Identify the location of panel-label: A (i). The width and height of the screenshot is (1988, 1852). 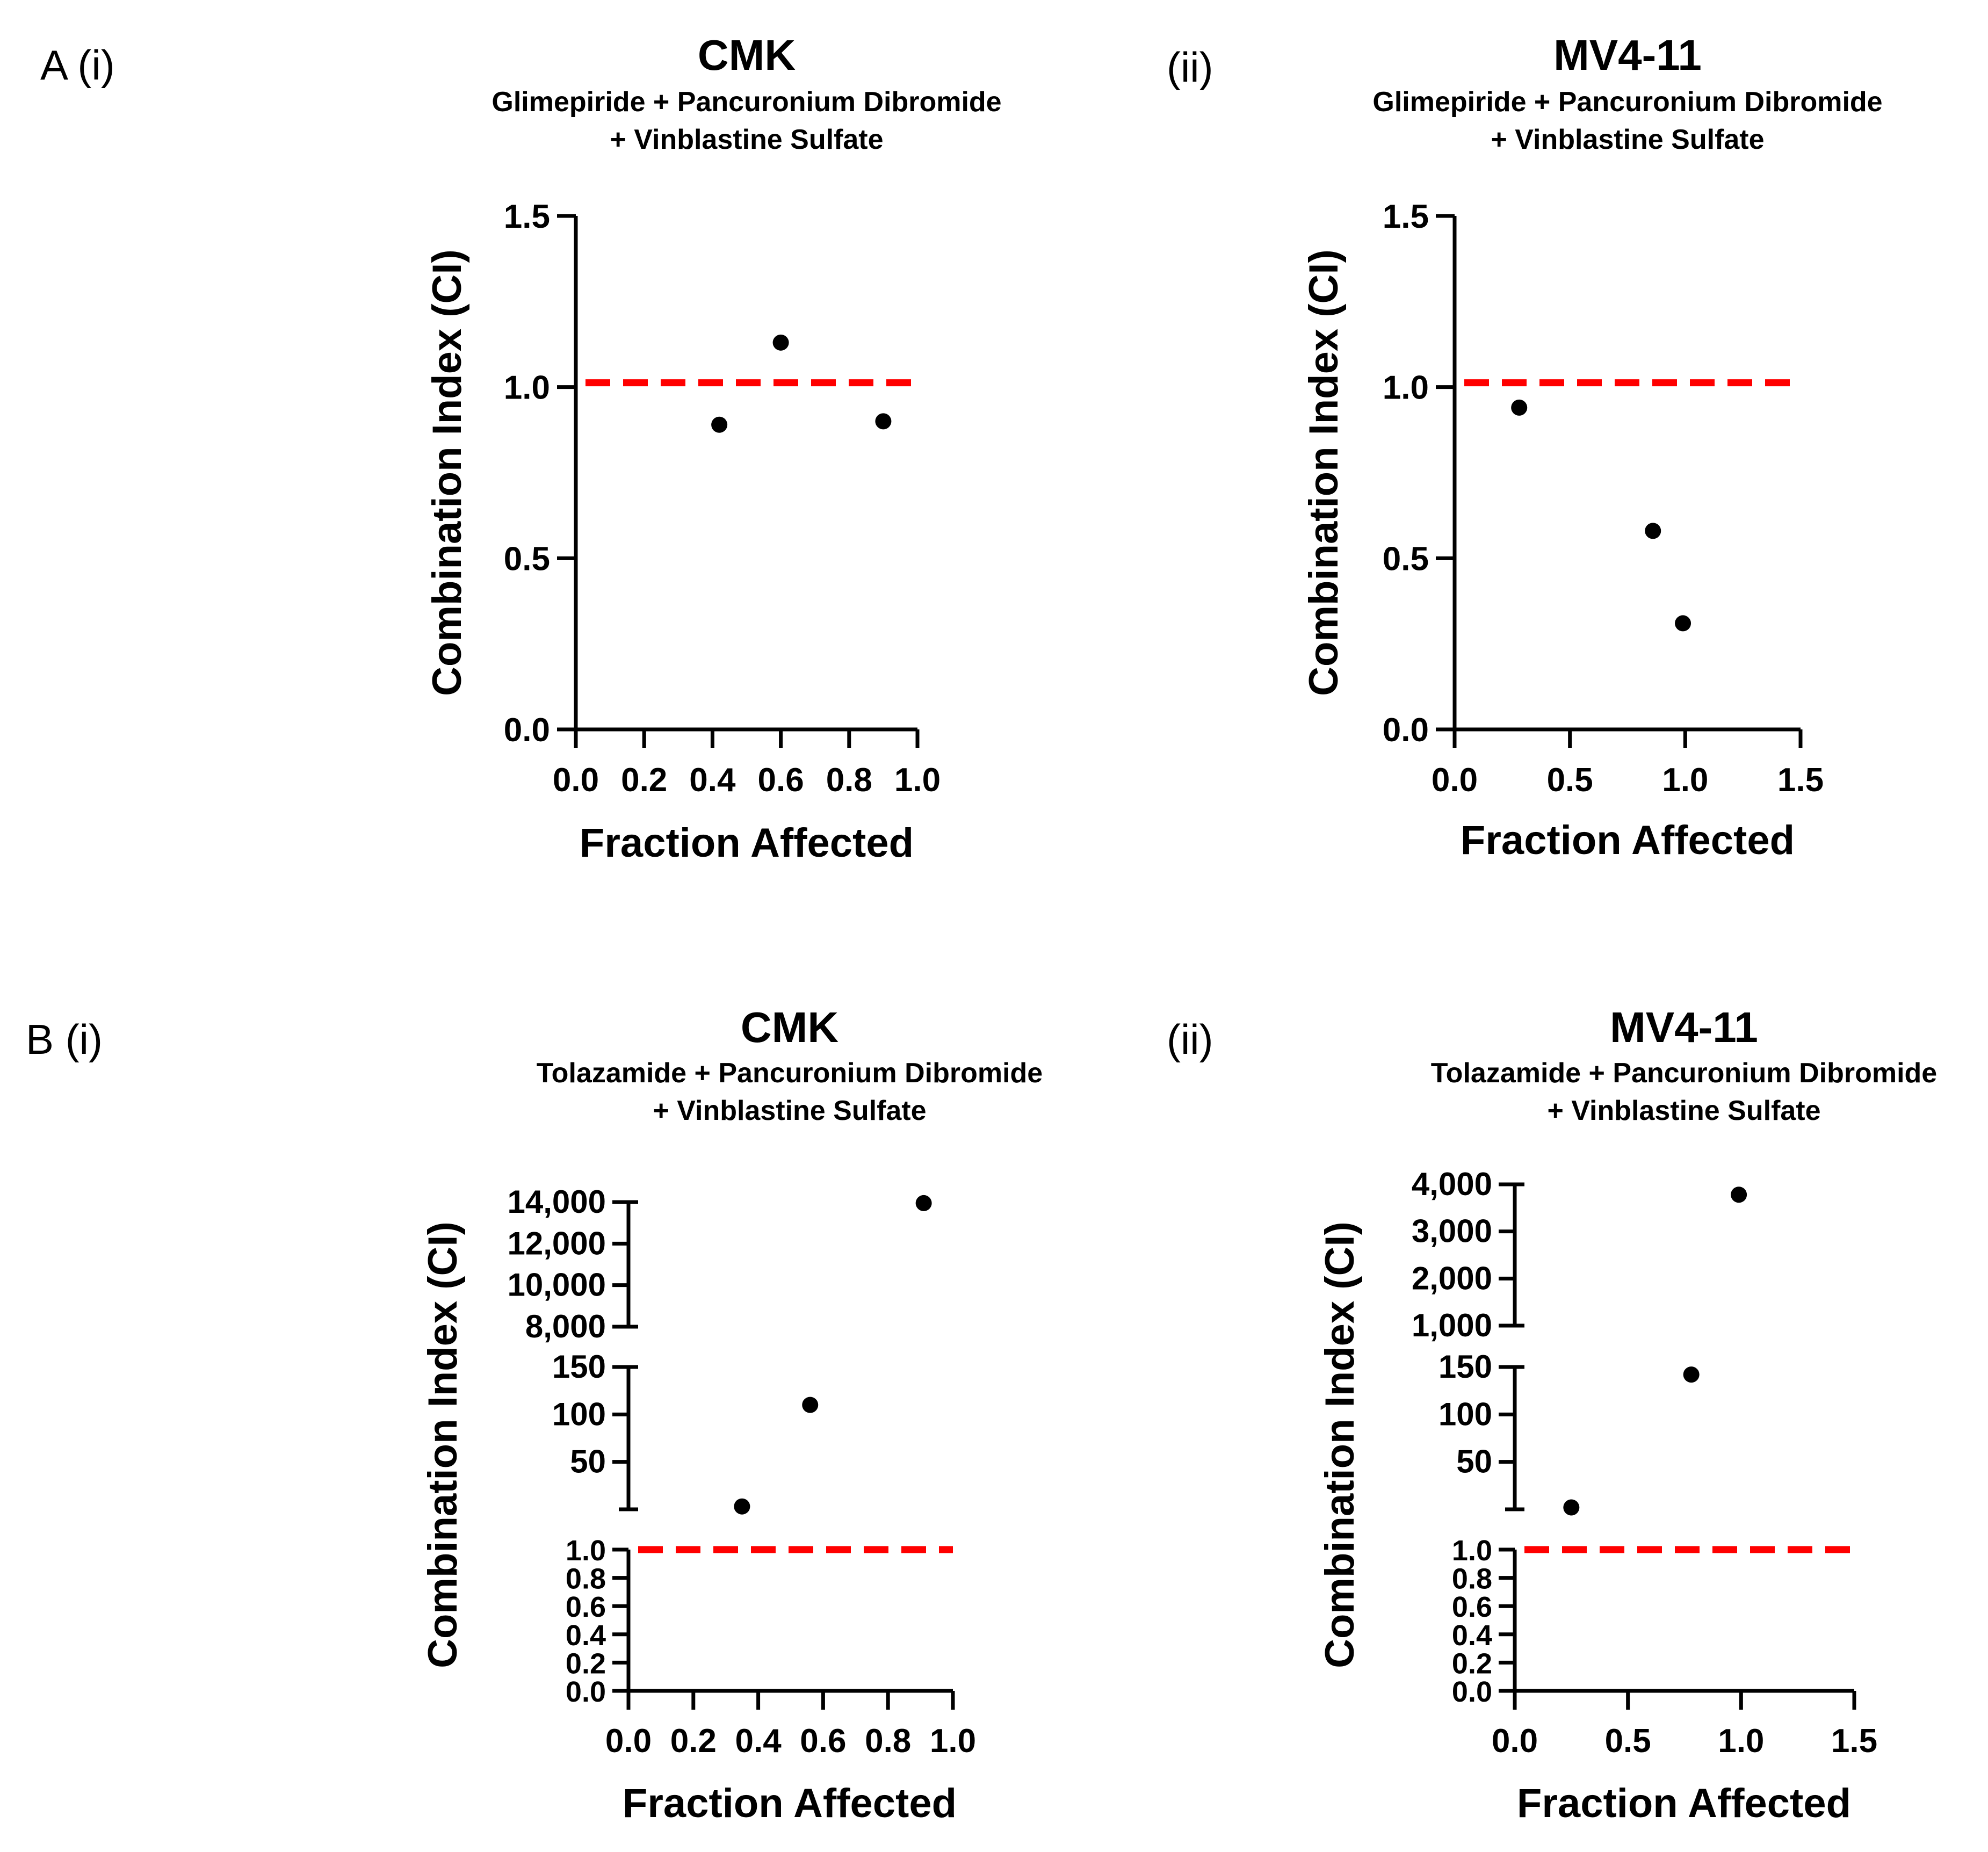
(77, 65).